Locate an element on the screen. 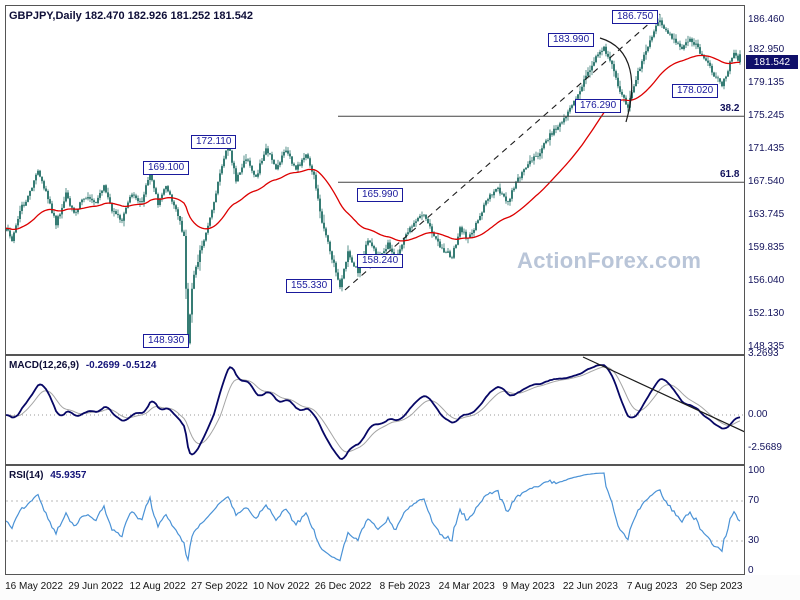 The image size is (800, 600). price-axis-label: 163.745 is located at coordinates (766, 214).